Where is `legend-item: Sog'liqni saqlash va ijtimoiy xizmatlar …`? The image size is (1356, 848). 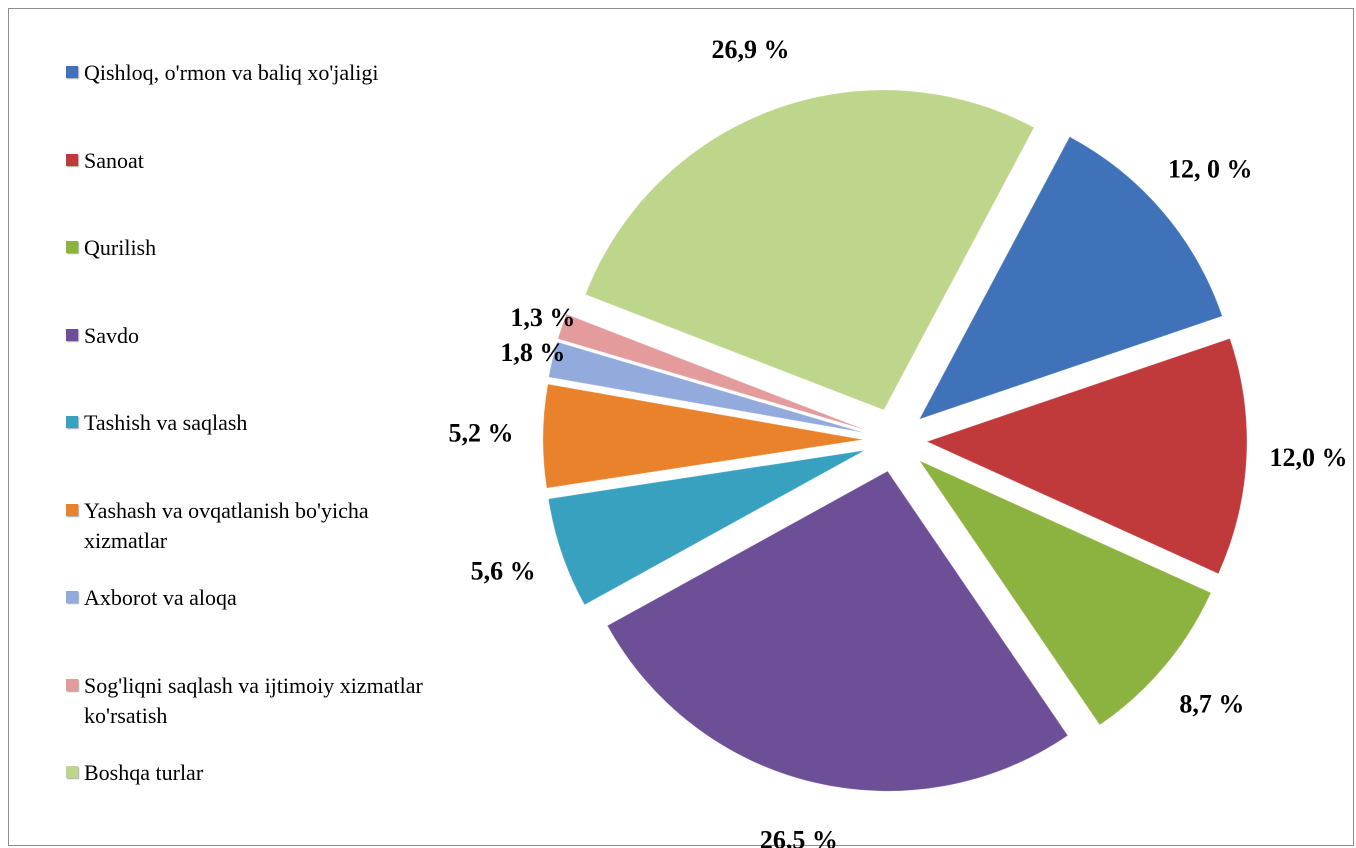 legend-item: Sog'liqni saqlash va ijtimoiy xizmatlar … is located at coordinates (245, 701).